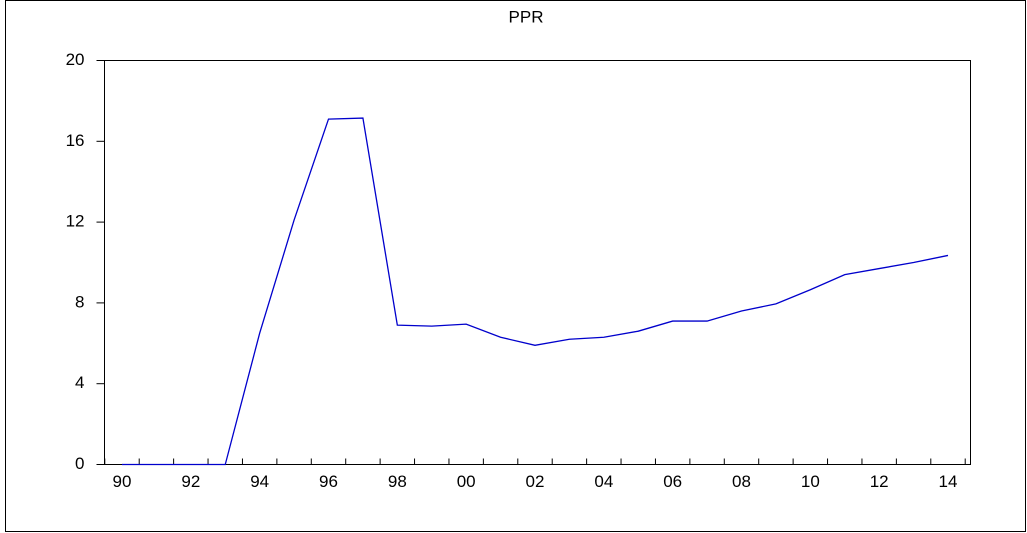 The image size is (1027, 533). I want to click on x-tick-label: 02, so click(535, 481).